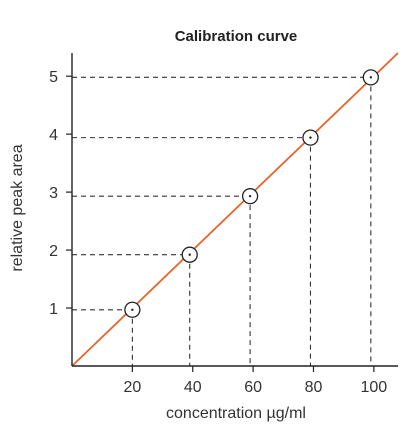 The height and width of the screenshot is (434, 416). Describe the element at coordinates (314, 387) in the screenshot. I see `x-tick-label: 80` at that location.